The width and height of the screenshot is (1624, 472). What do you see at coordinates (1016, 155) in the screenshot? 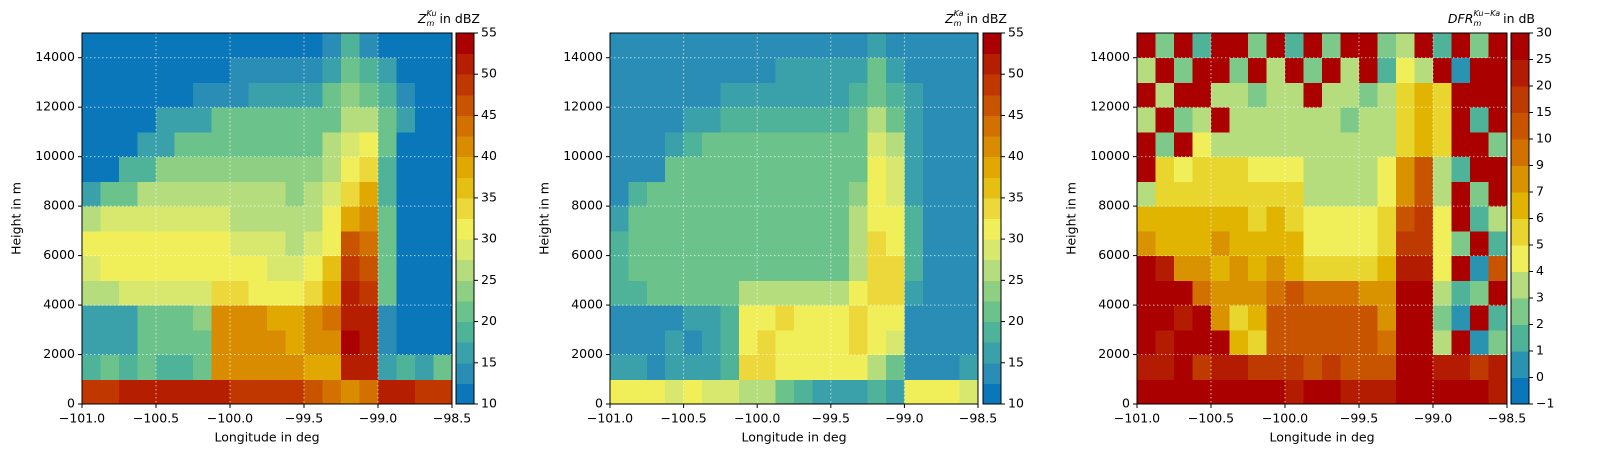
I see `colorbar-tick-label: 40` at bounding box center [1016, 155].